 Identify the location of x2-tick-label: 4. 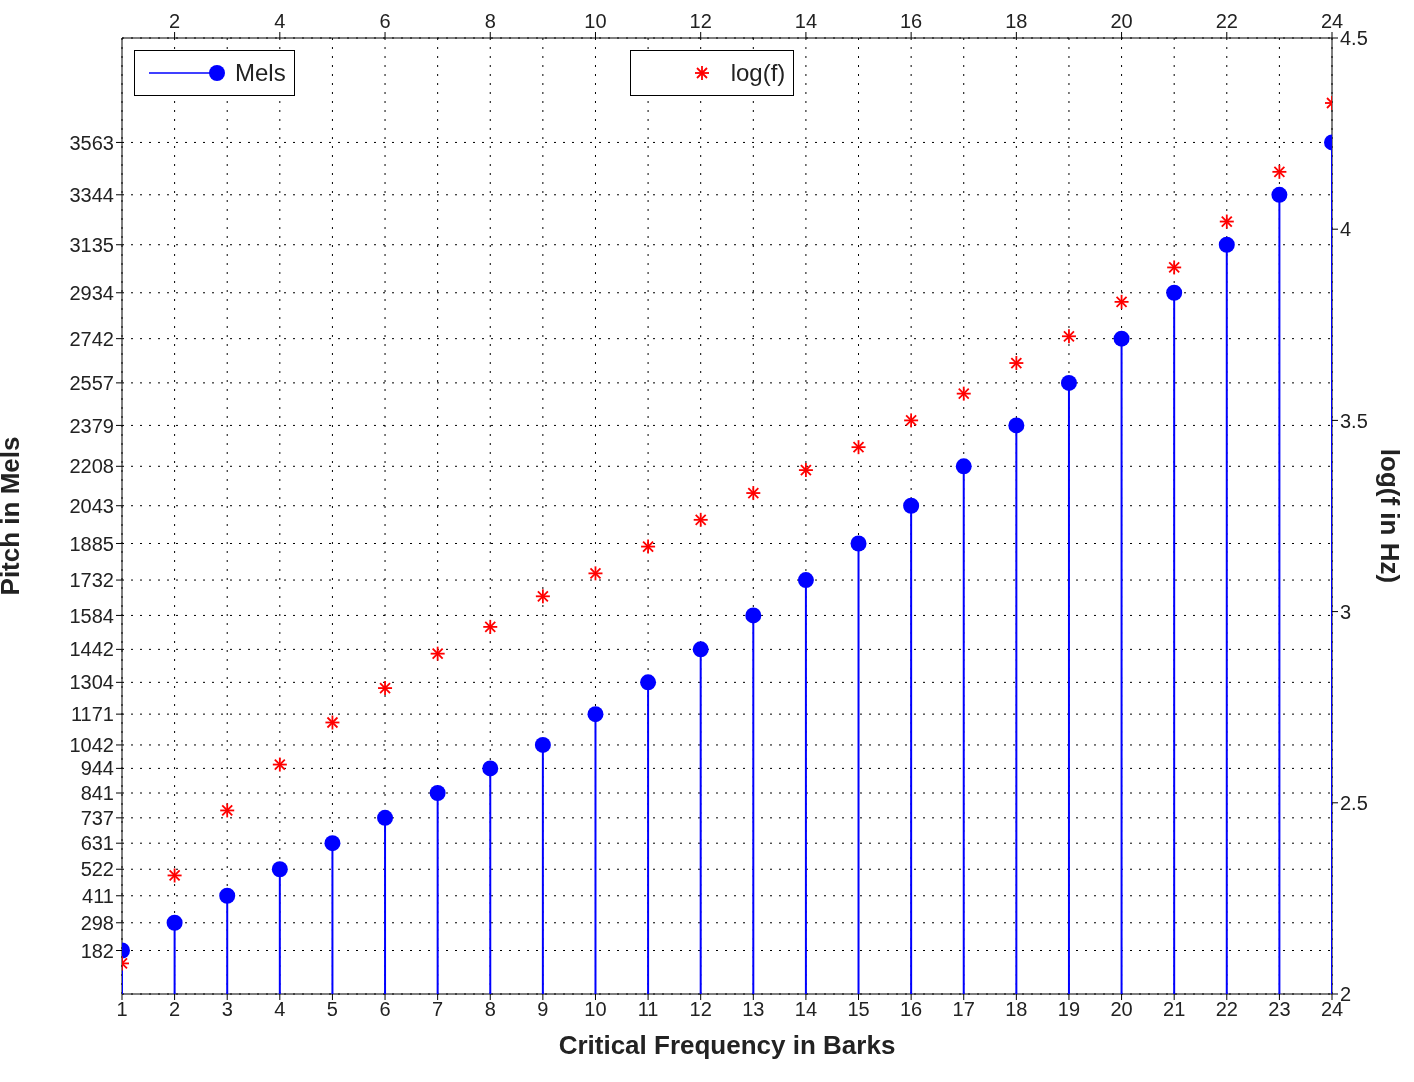
(280, 21).